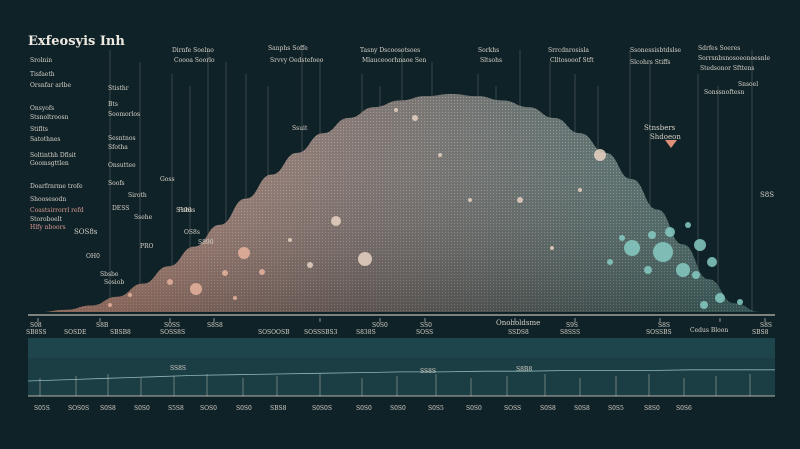 The height and width of the screenshot is (449, 800). Describe the element at coordinates (727, 68) in the screenshot. I see `top-label: Stedsonor Sfttens` at that location.